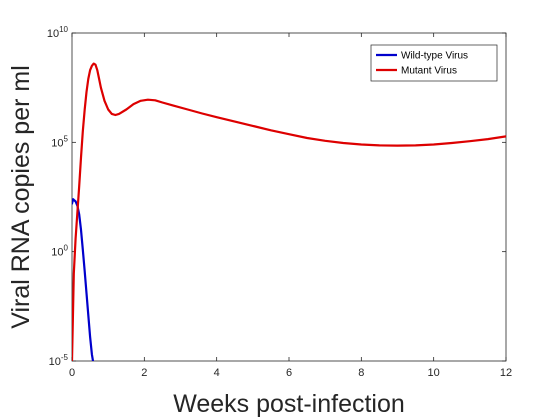 Image resolution: width=560 pixels, height=420 pixels. What do you see at coordinates (72, 373) in the screenshot?
I see `x-tick-label: 0` at bounding box center [72, 373].